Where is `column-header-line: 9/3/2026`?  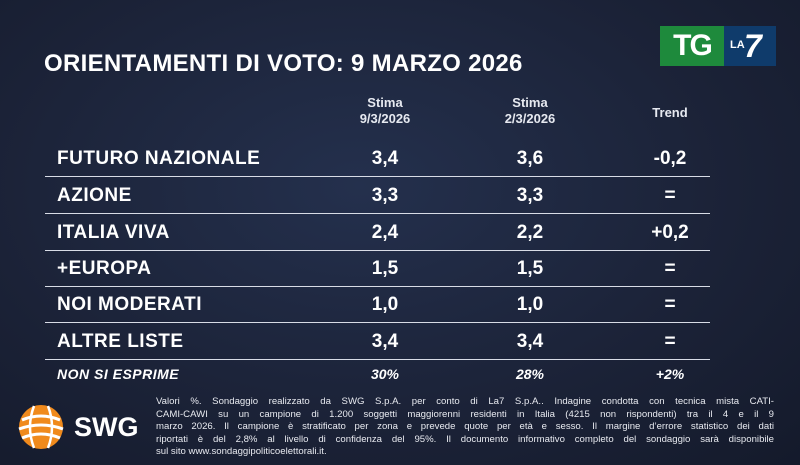
column-header-line: 9/3/2026 is located at coordinates (385, 118).